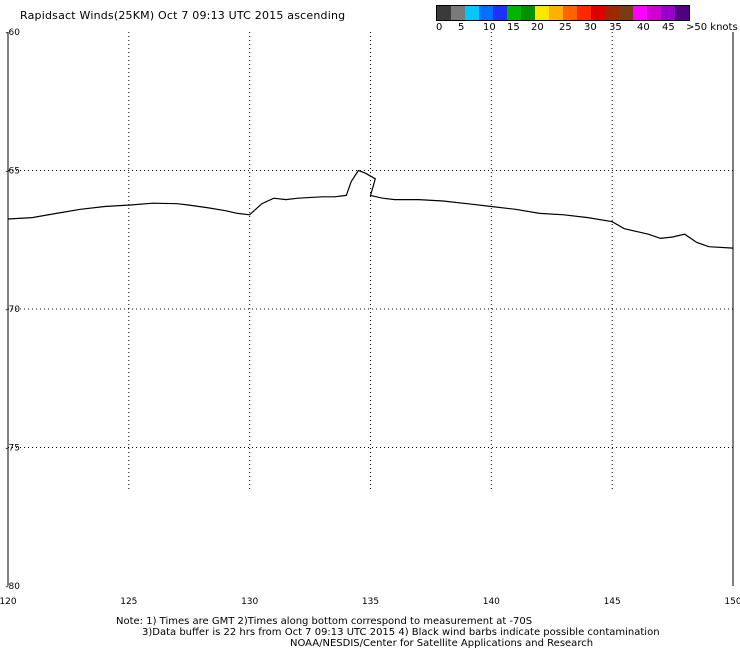 This screenshot has height=650, width=740. Describe the element at coordinates (513, 27) in the screenshot. I see `colorbar-label: 15` at that location.